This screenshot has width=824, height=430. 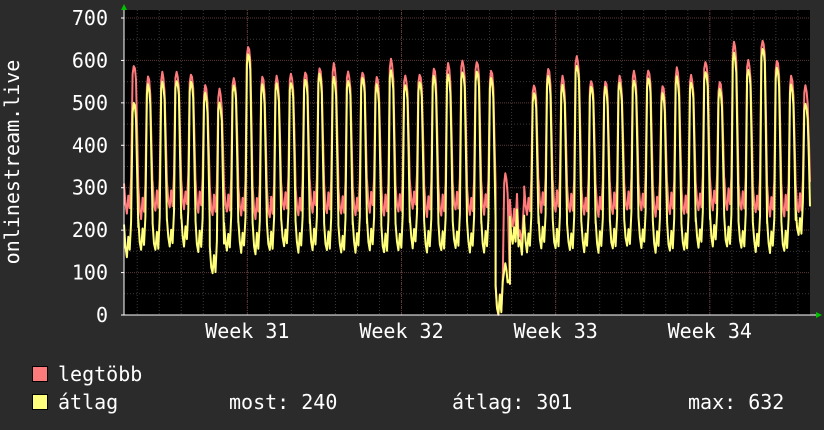 What do you see at coordinates (40, 402) in the screenshot?
I see `legend-swatch-atlag` at bounding box center [40, 402].